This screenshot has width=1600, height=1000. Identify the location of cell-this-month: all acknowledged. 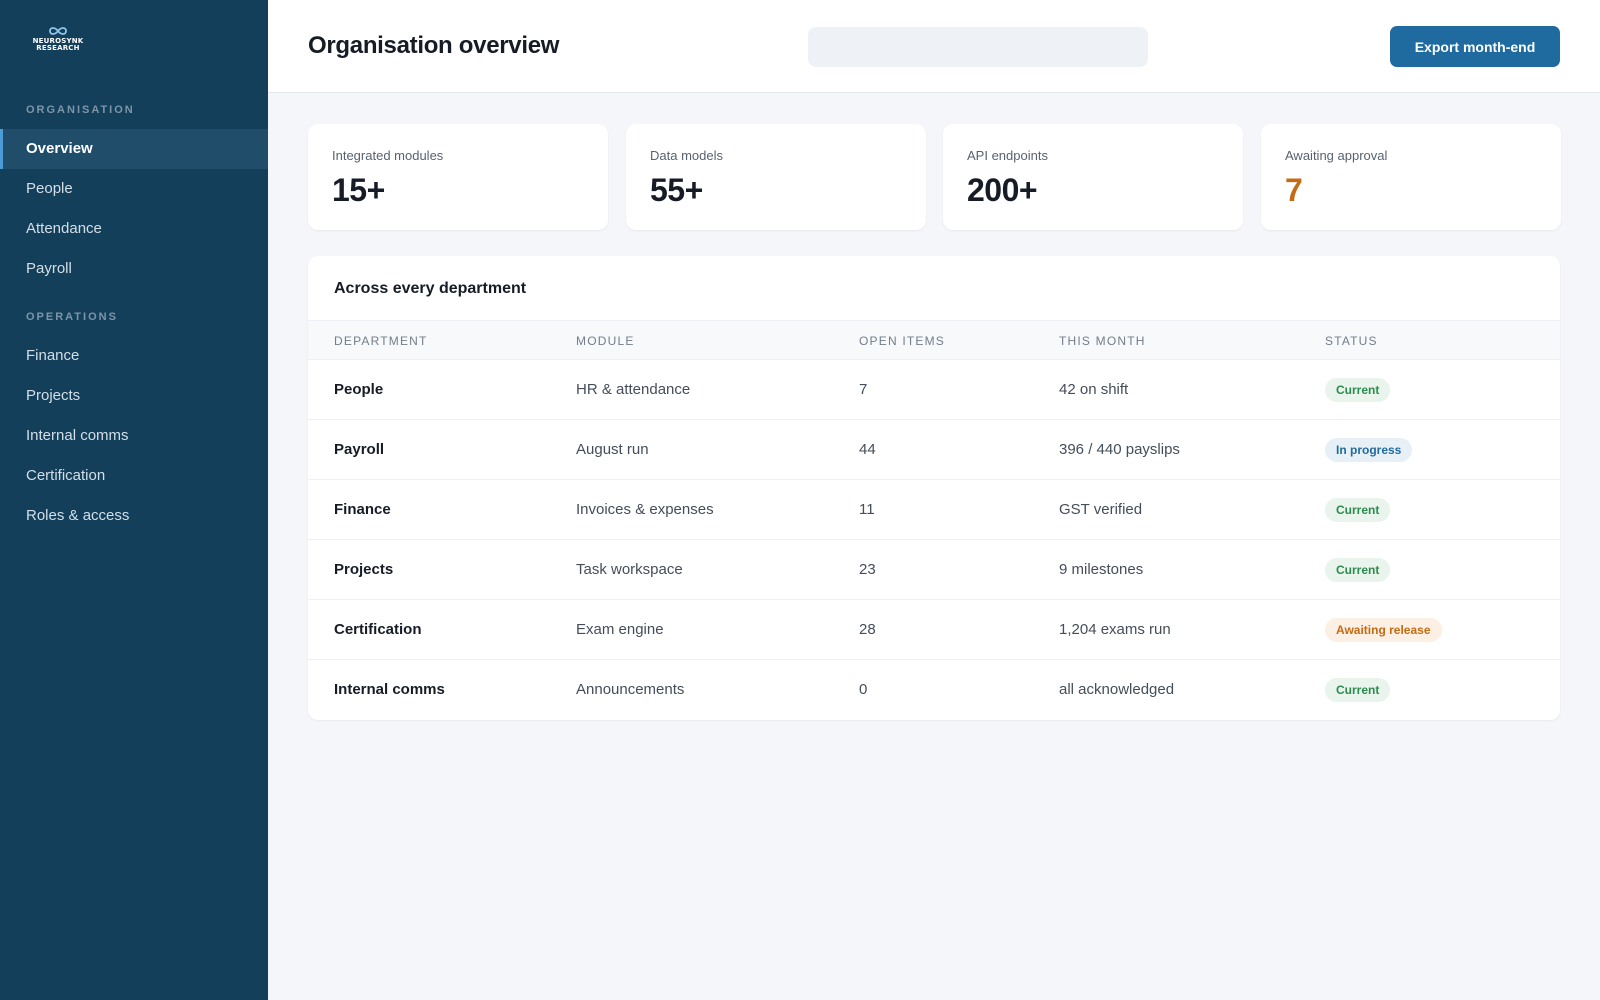
(1117, 689).